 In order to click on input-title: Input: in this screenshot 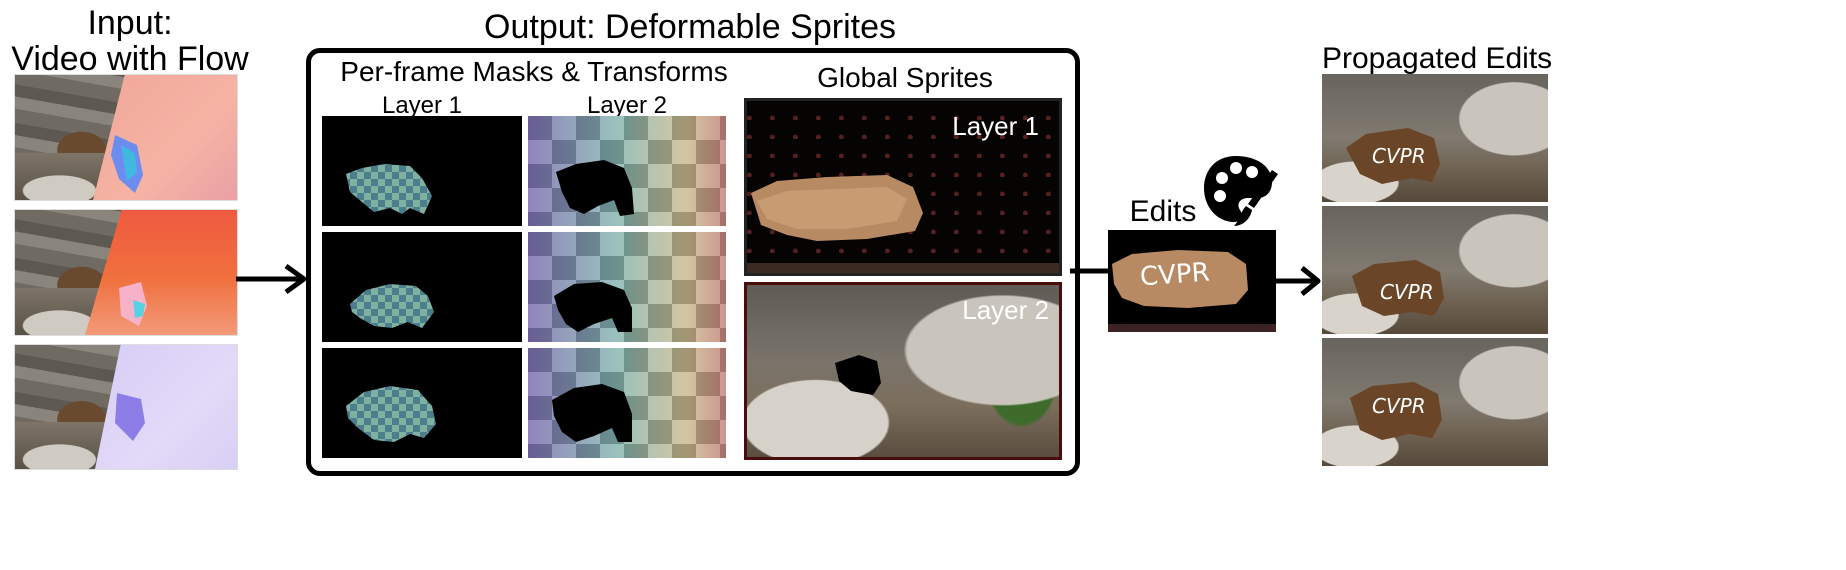, I will do `click(130, 23)`.